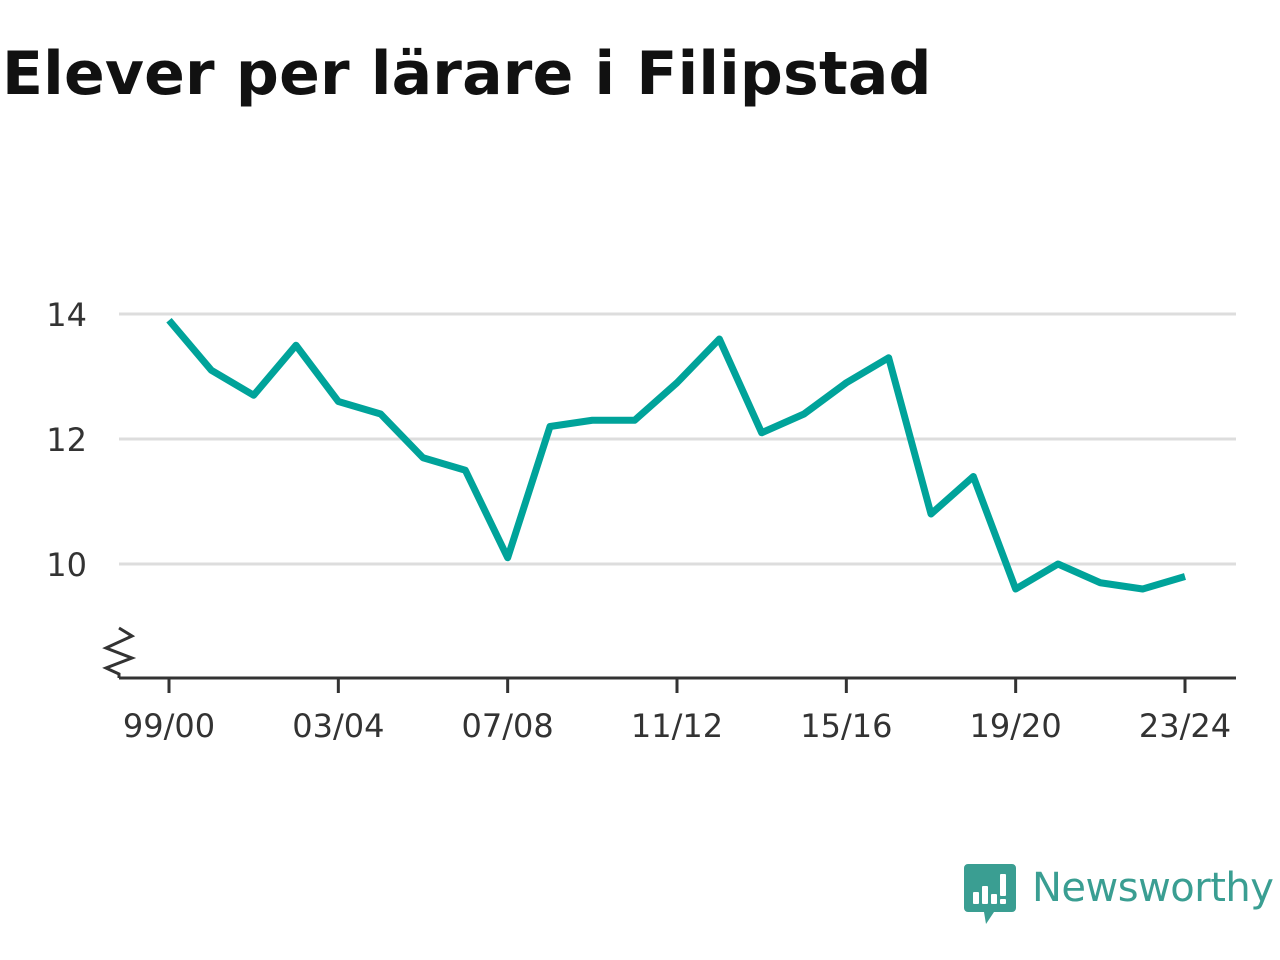 The image size is (1280, 960). Describe the element at coordinates (846, 726) in the screenshot. I see `x-tick-label-15-16: 15/16` at that location.